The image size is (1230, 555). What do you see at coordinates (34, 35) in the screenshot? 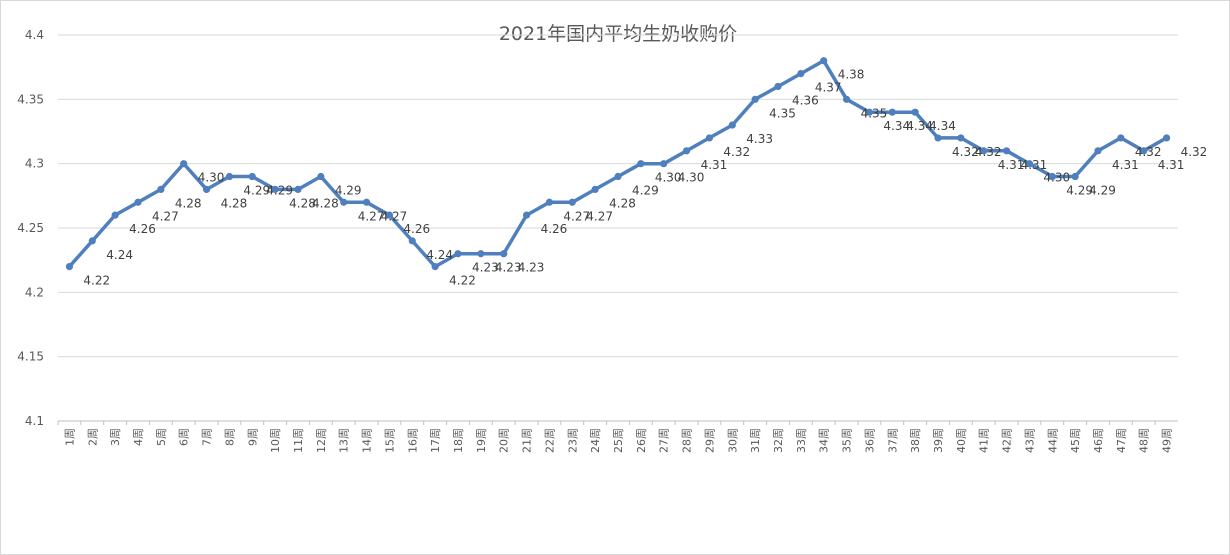
I see `y-tick-label: 4.4` at bounding box center [34, 35].